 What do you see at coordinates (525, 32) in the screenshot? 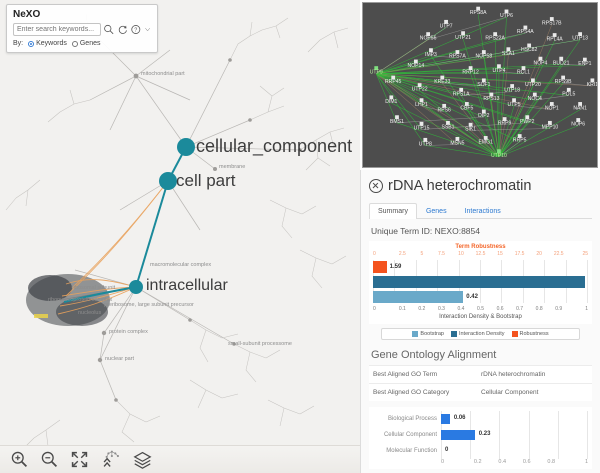
I see `network-node-label: RPS4A` at bounding box center [525, 32].